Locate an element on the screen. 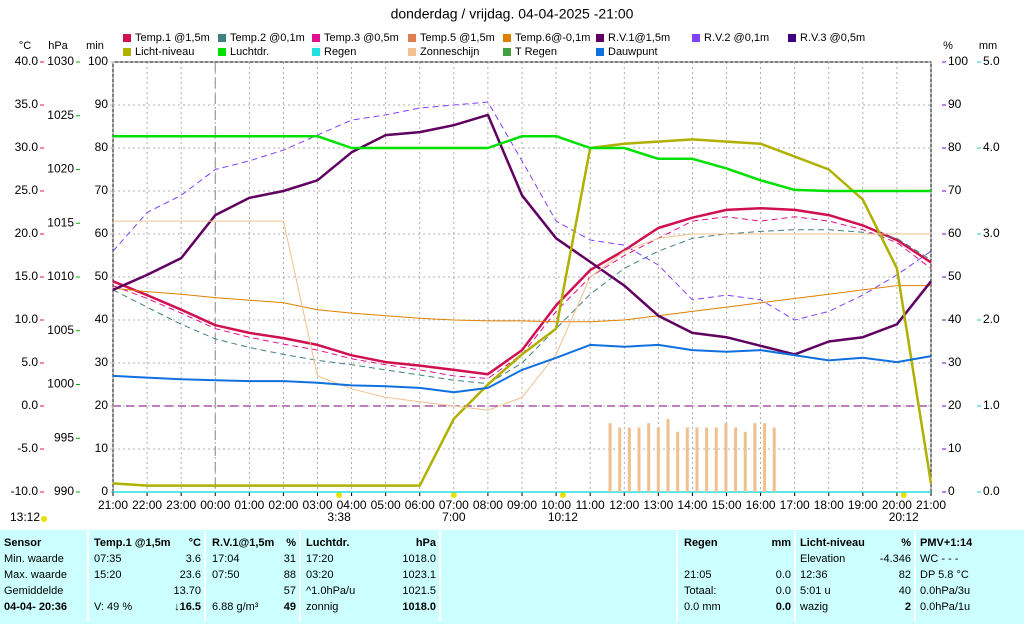  left-event-marker is located at coordinates (44, 519).